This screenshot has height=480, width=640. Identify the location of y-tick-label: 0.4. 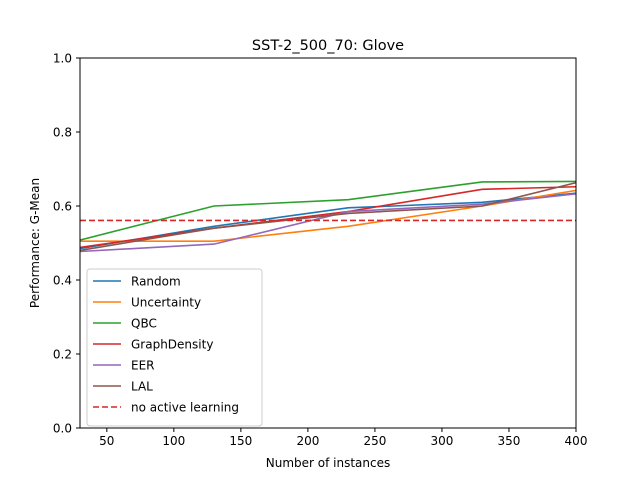
(62, 281).